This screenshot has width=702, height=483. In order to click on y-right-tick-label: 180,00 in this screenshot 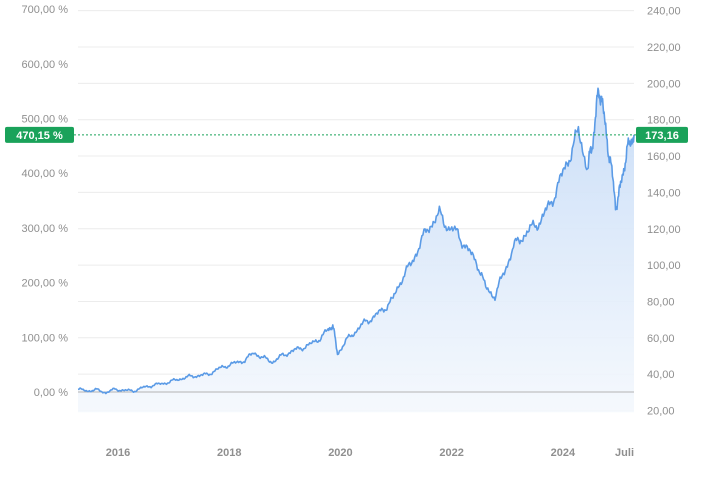, I will do `click(664, 121)`.